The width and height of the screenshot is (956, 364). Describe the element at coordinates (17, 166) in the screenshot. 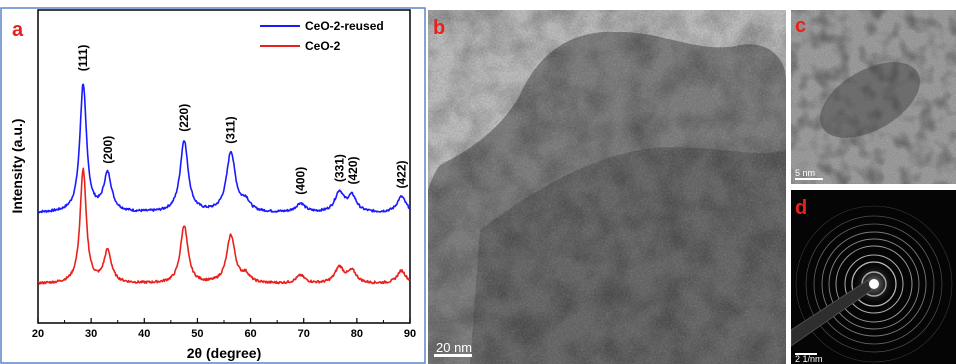

I see `y-axis-title: Intensity (a.u.)` at that location.